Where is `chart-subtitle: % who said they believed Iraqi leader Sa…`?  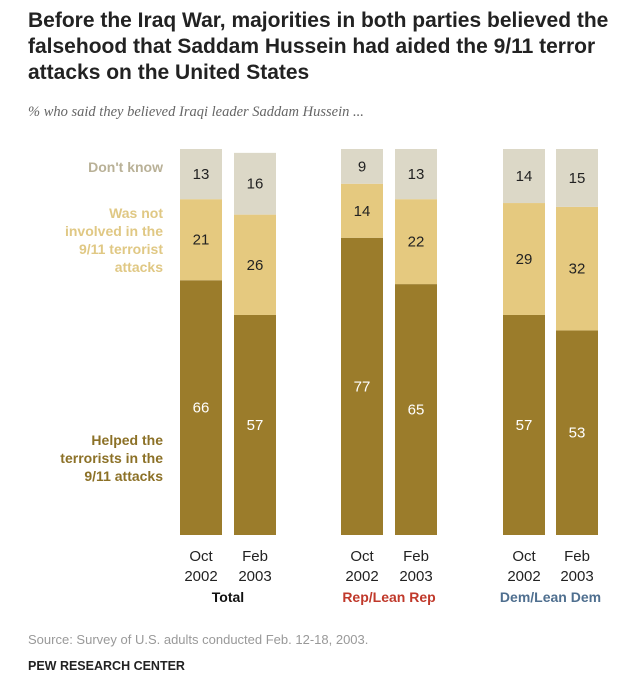 chart-subtitle: % who said they believed Iraqi leader Sa… is located at coordinates (196, 112).